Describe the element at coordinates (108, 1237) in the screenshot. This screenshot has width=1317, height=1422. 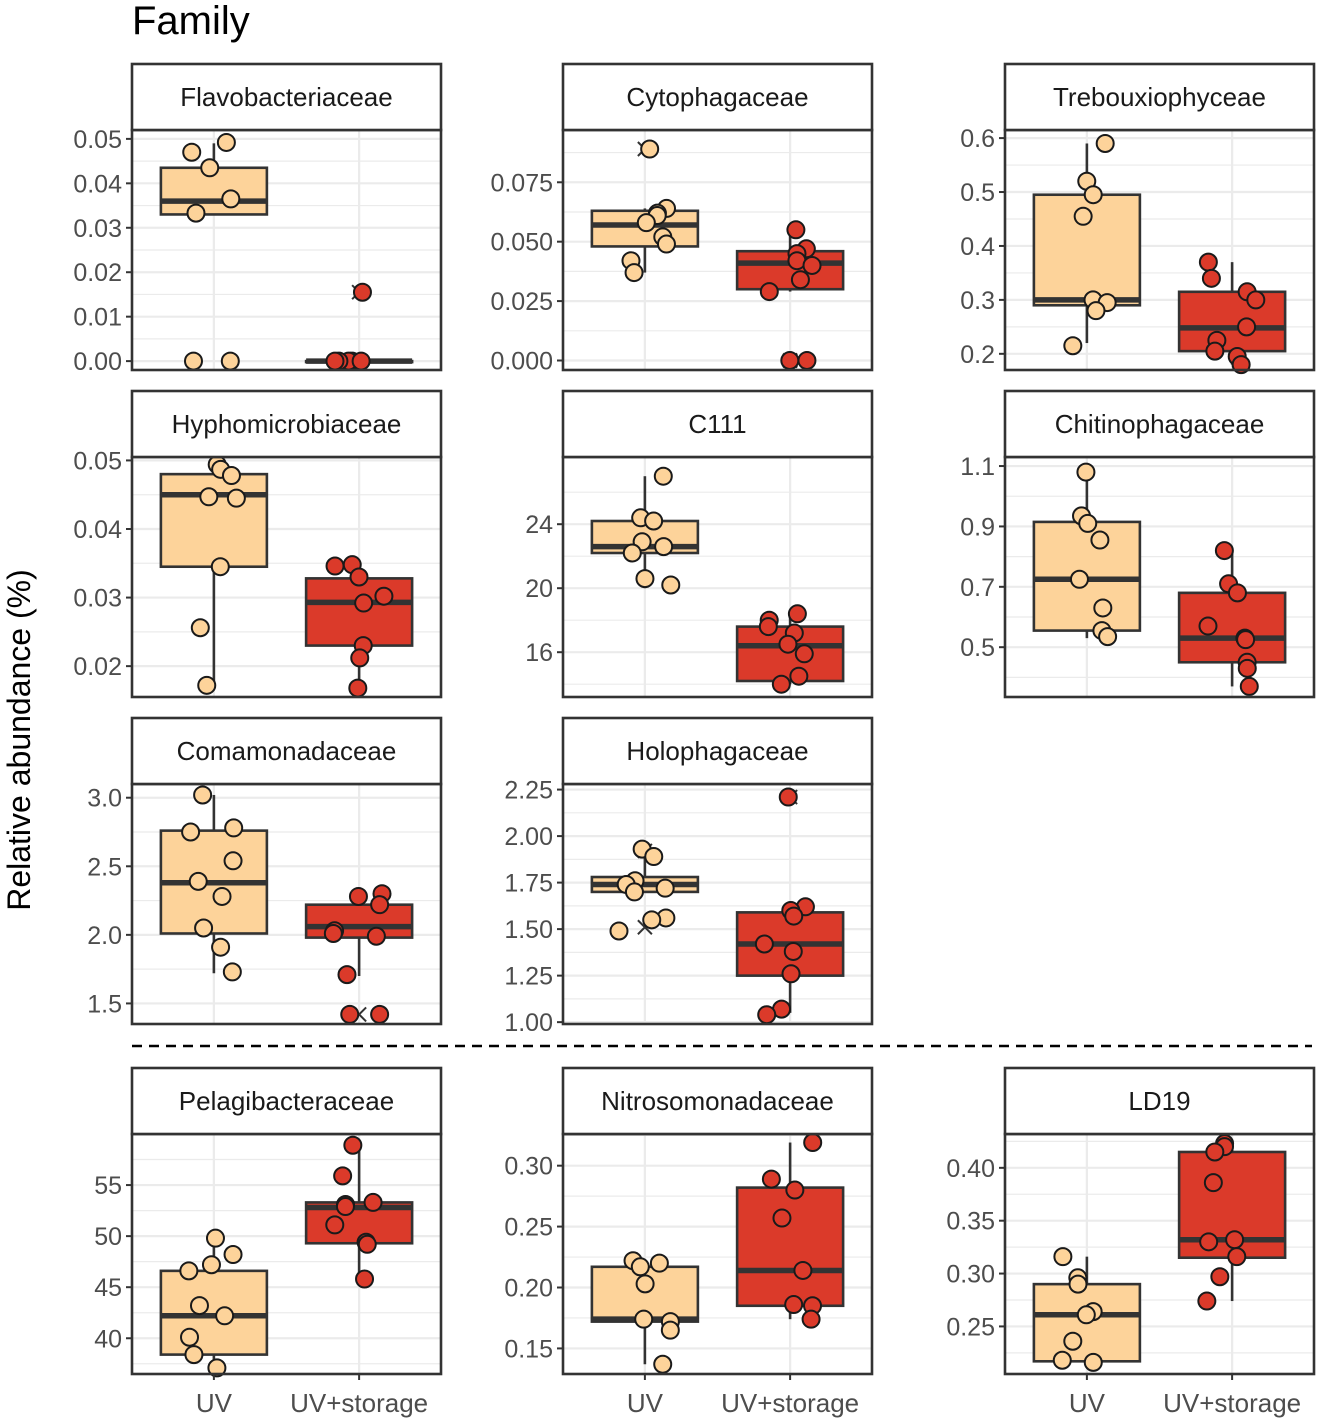
I see `y-tick-label: 50` at that location.